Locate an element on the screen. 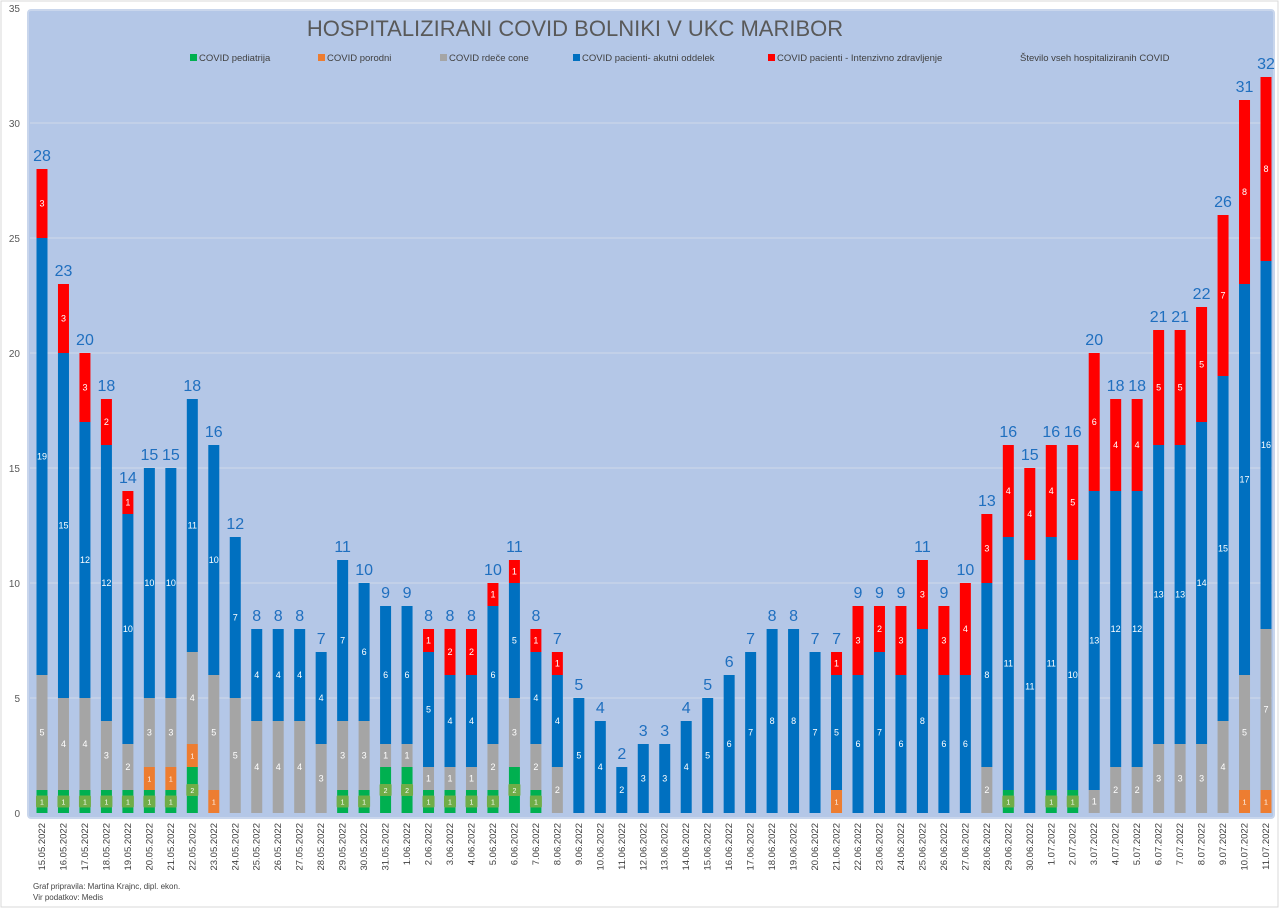 The height and width of the screenshot is (909, 1280). y-tick-label: 20 is located at coordinates (15, 354).